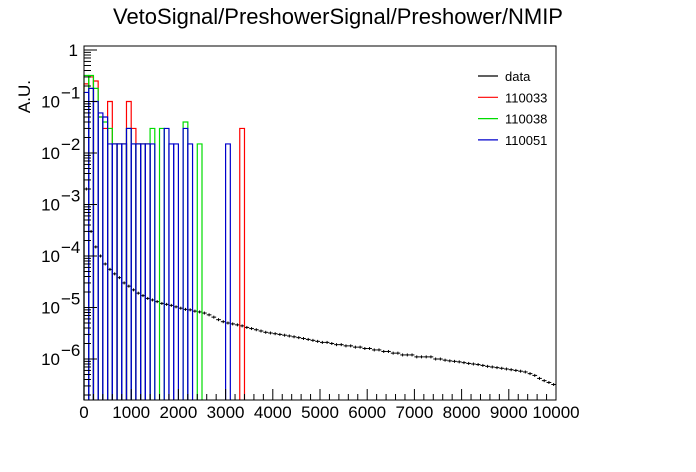 The image size is (696, 472). Describe the element at coordinates (70, 247) in the screenshot. I see `y-tick-exponent: −4` at that location.